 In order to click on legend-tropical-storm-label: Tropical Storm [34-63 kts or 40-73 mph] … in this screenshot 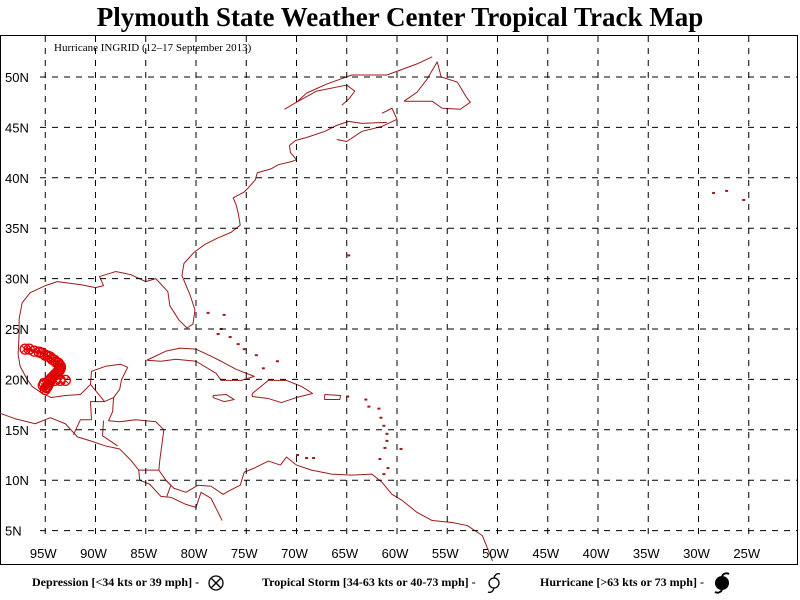, I will do `click(369, 582)`.